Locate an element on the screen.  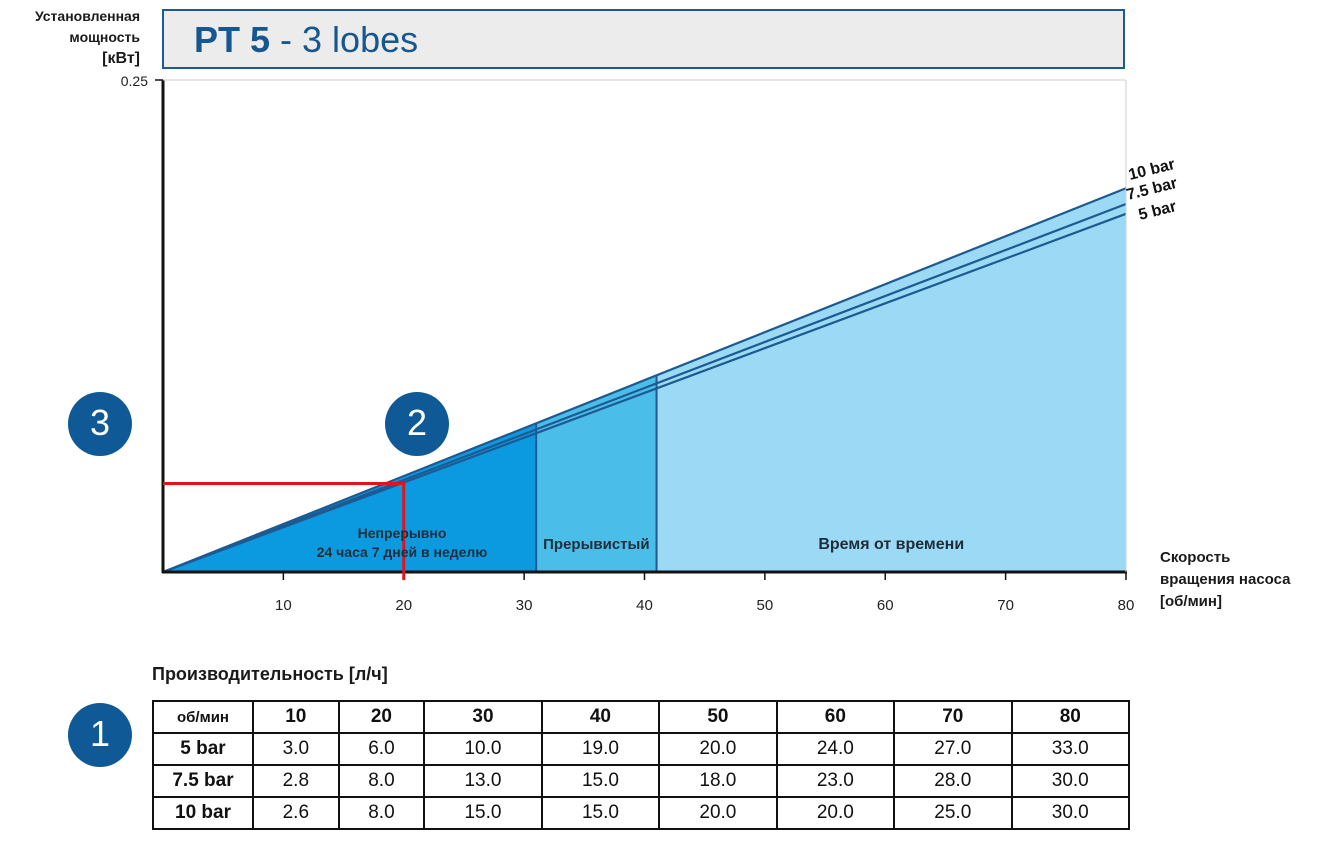
column-header: 40 is located at coordinates (600, 717).